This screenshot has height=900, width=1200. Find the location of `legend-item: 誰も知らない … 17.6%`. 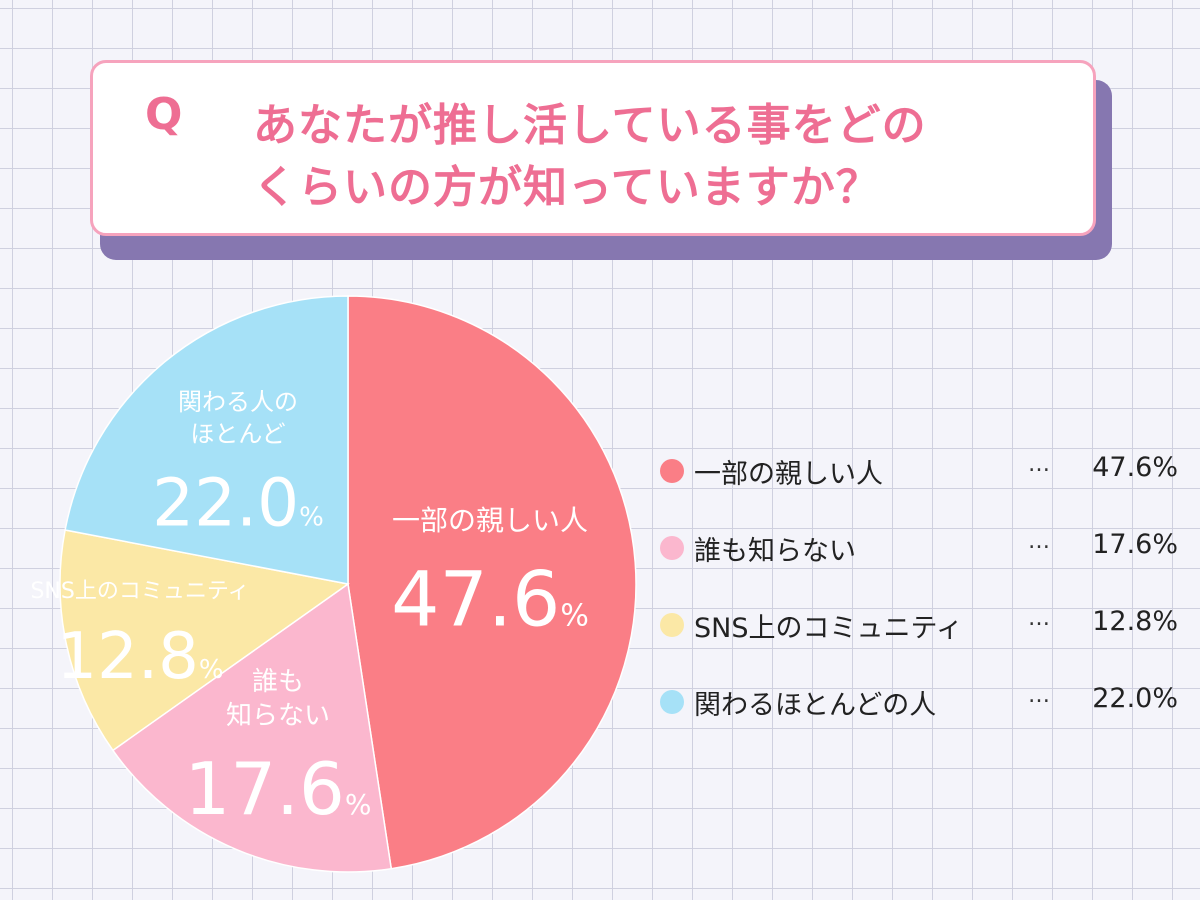

legend-item: 誰も知らない … 17.6% is located at coordinates (923, 557).